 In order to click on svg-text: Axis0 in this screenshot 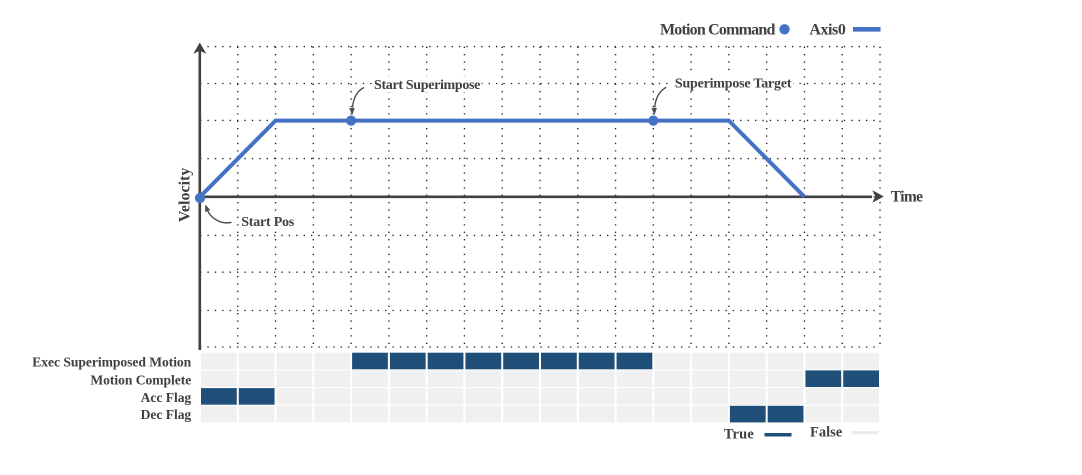, I will do `click(827, 30)`.